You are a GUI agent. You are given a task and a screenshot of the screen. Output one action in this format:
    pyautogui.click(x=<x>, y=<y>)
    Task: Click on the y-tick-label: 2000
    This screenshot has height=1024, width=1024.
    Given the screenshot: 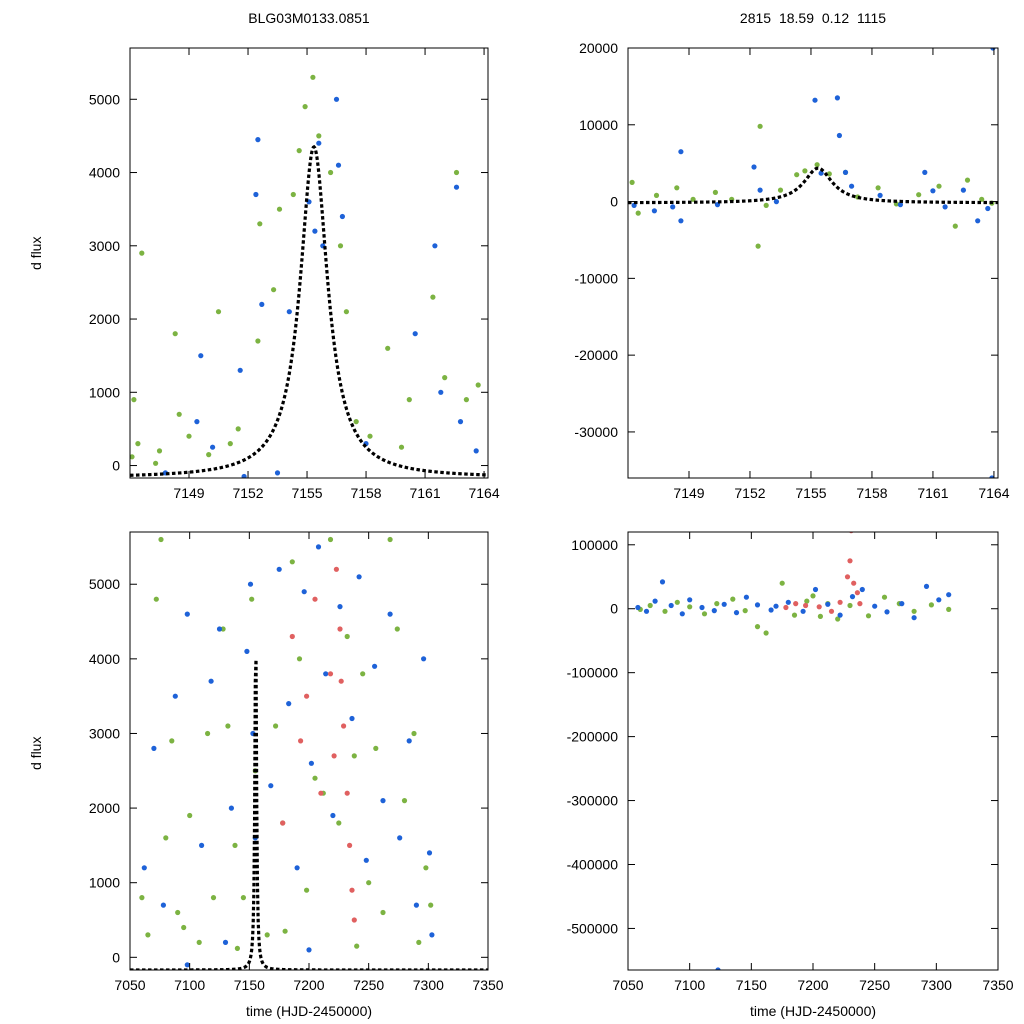 What is the action you would take?
    pyautogui.click(x=104, y=319)
    